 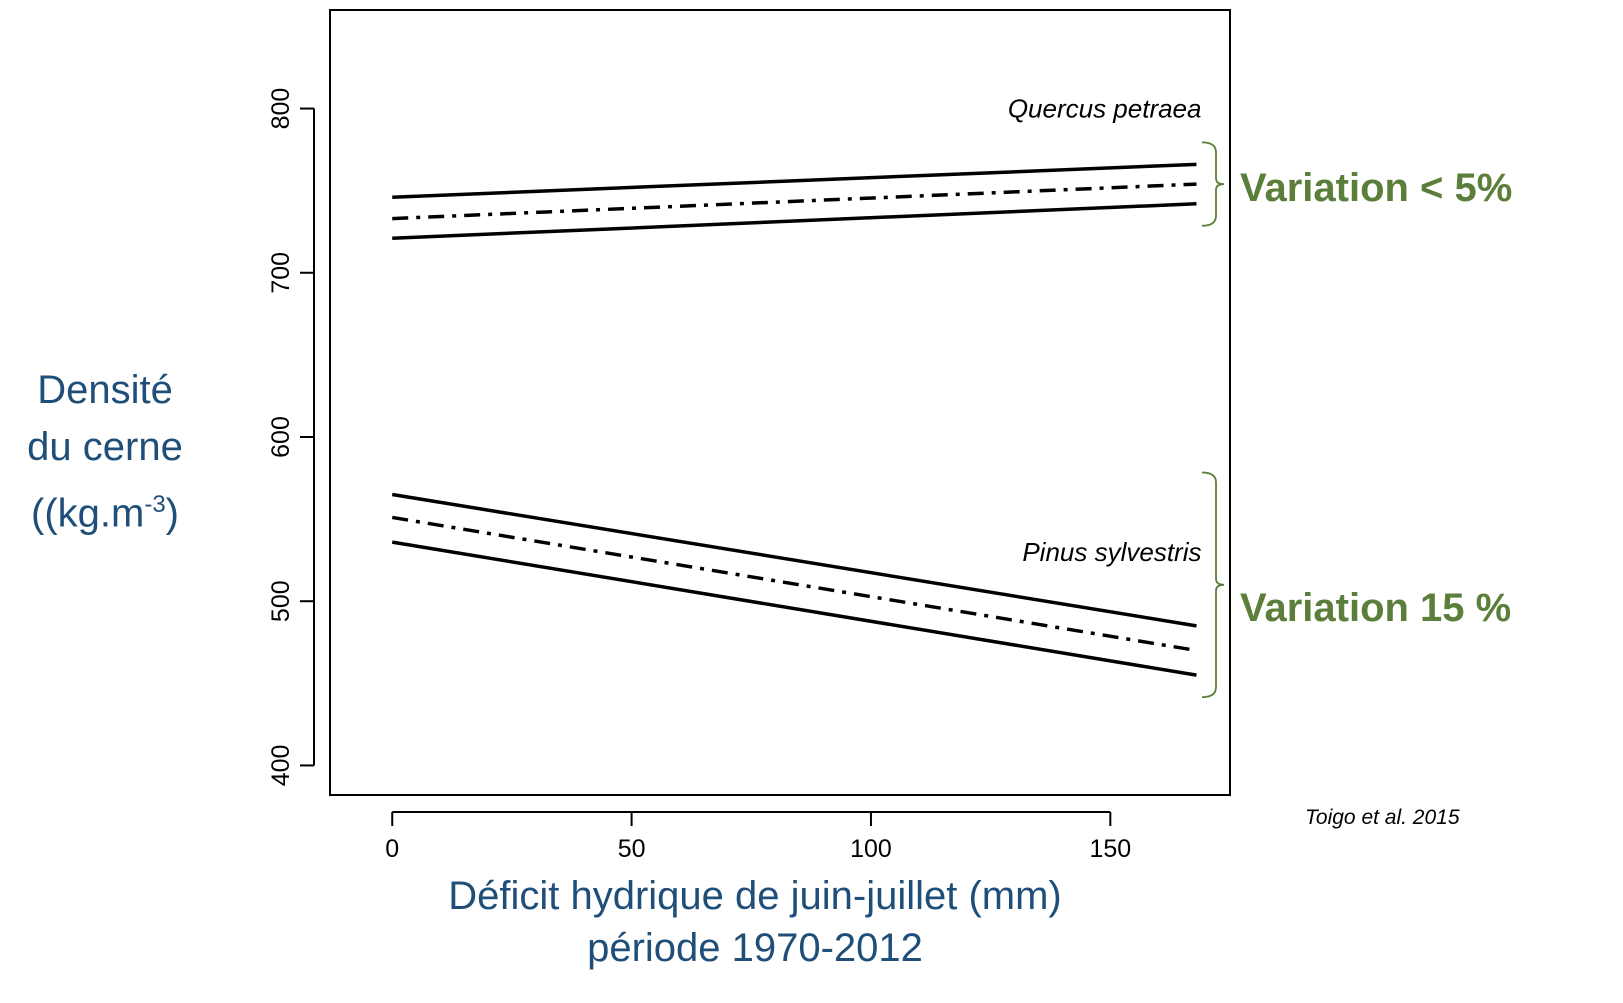 I want to click on y-tick-label: 700, so click(x=281, y=273).